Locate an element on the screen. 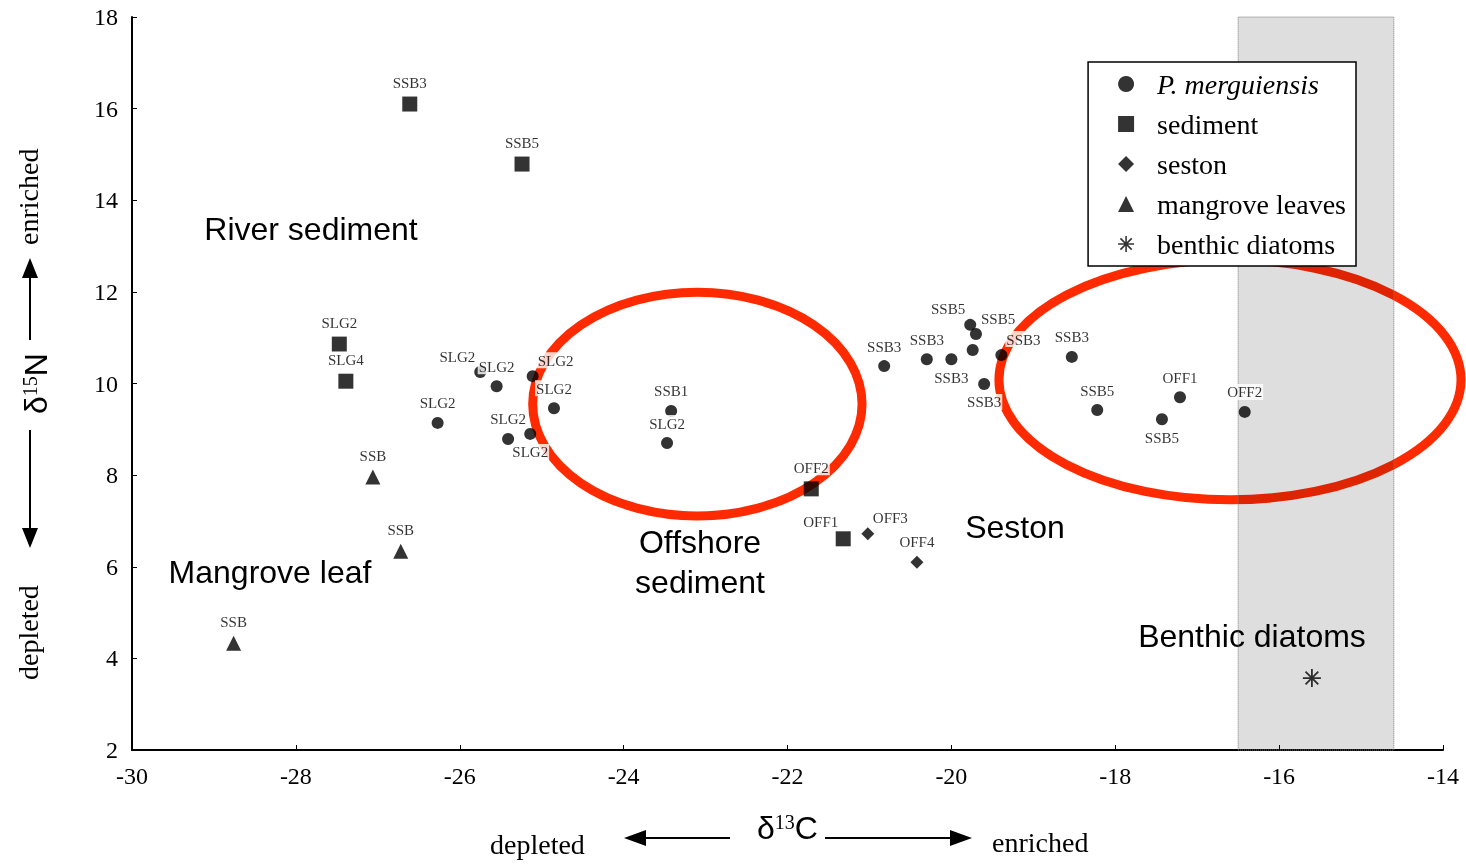 This screenshot has height=864, width=1466. legend-label: P. merguiensis is located at coordinates (1237, 84).